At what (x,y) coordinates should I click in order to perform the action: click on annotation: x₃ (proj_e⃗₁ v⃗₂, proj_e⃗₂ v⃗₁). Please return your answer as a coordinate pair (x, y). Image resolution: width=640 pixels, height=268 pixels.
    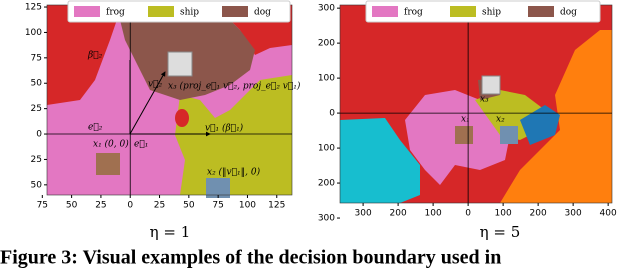
    Looking at the image, I should click on (234, 86).